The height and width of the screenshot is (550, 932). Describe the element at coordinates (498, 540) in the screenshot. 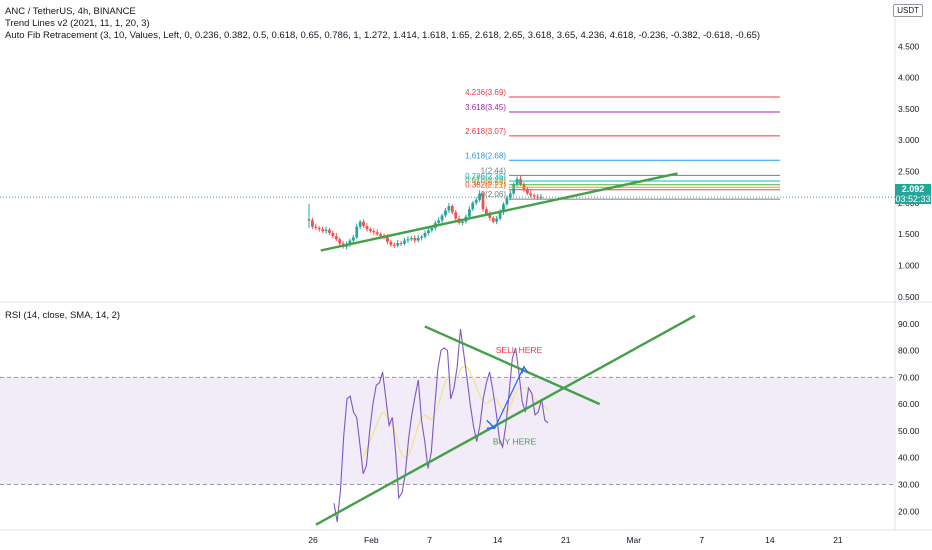

I see `time-tick-label: 14` at that location.